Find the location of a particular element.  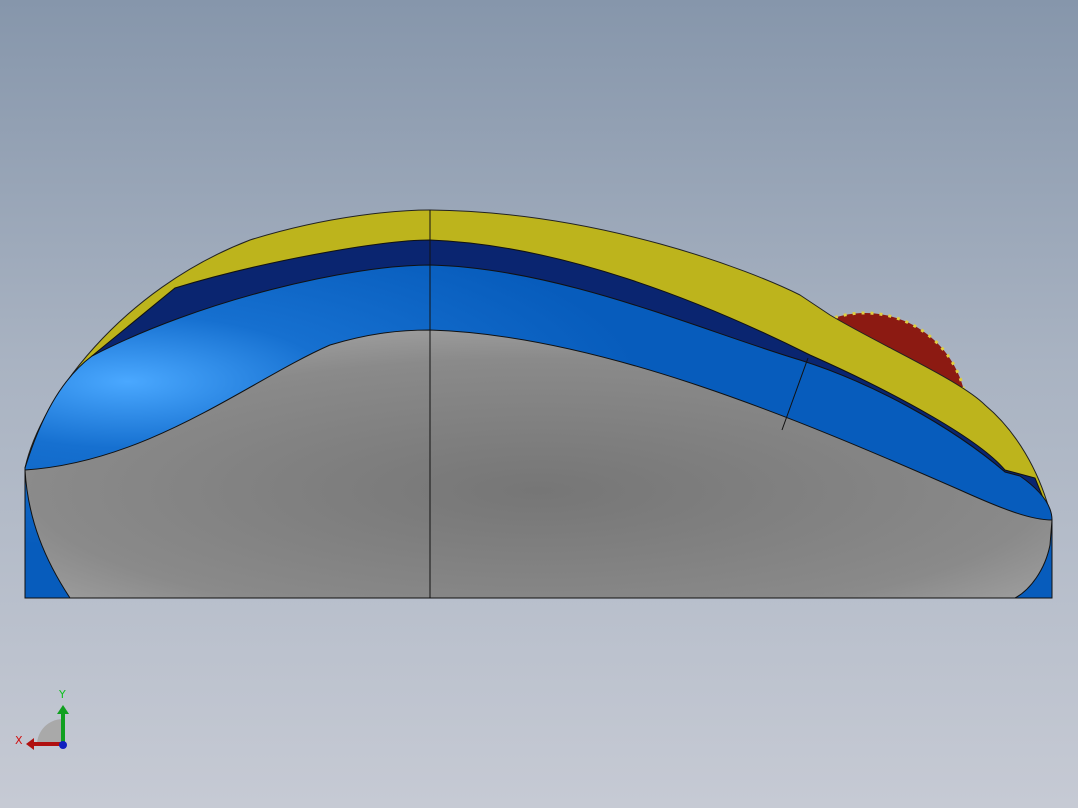

z-axis-dot is located at coordinates (63, 745).